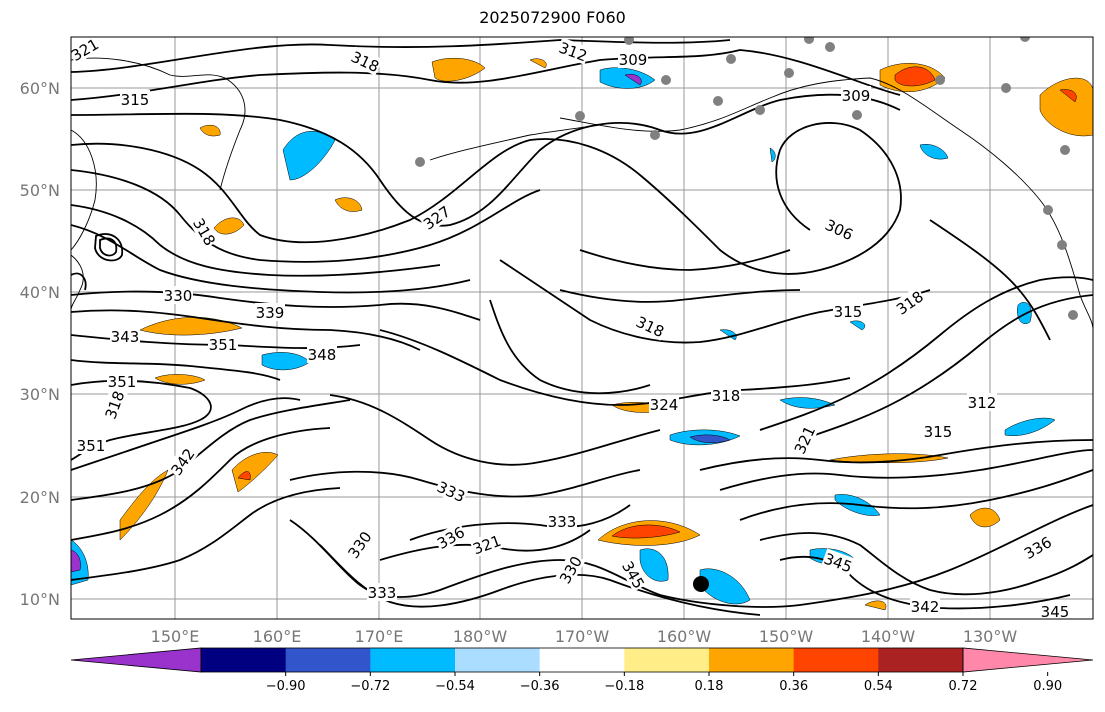 This screenshot has height=712, width=1105. Describe the element at coordinates (726, 396) in the screenshot. I see `contour-label: 318` at that location.